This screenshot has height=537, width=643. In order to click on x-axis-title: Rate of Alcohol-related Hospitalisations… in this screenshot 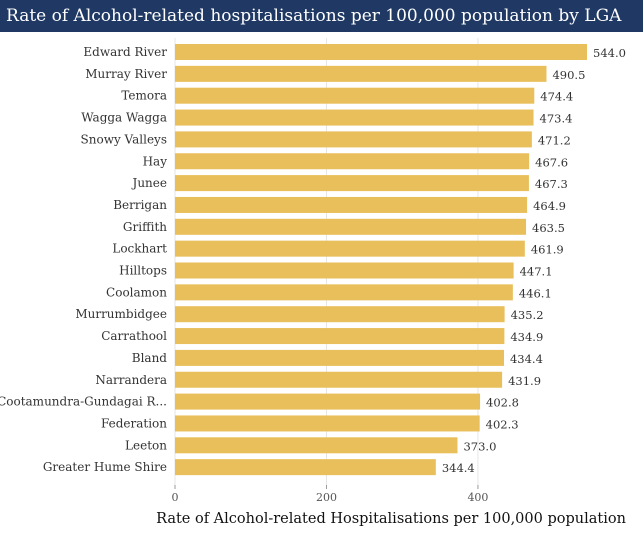, I will do `click(391, 519)`.